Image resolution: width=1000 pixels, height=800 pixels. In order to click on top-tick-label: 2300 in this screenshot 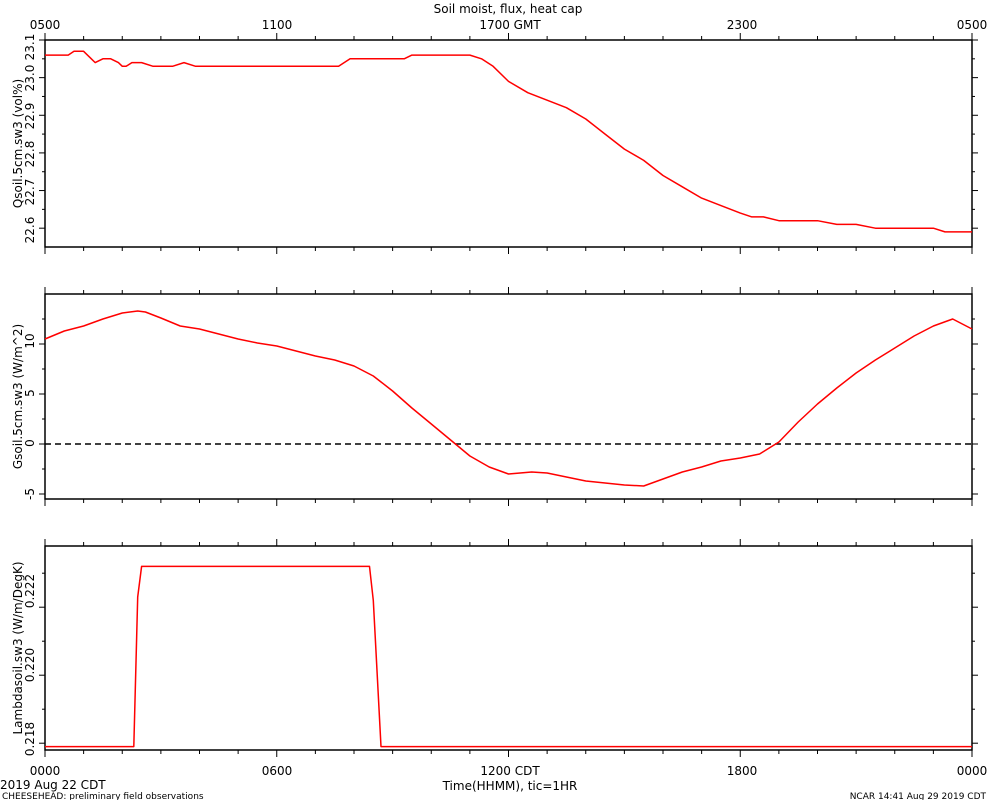, I will do `click(742, 25)`.